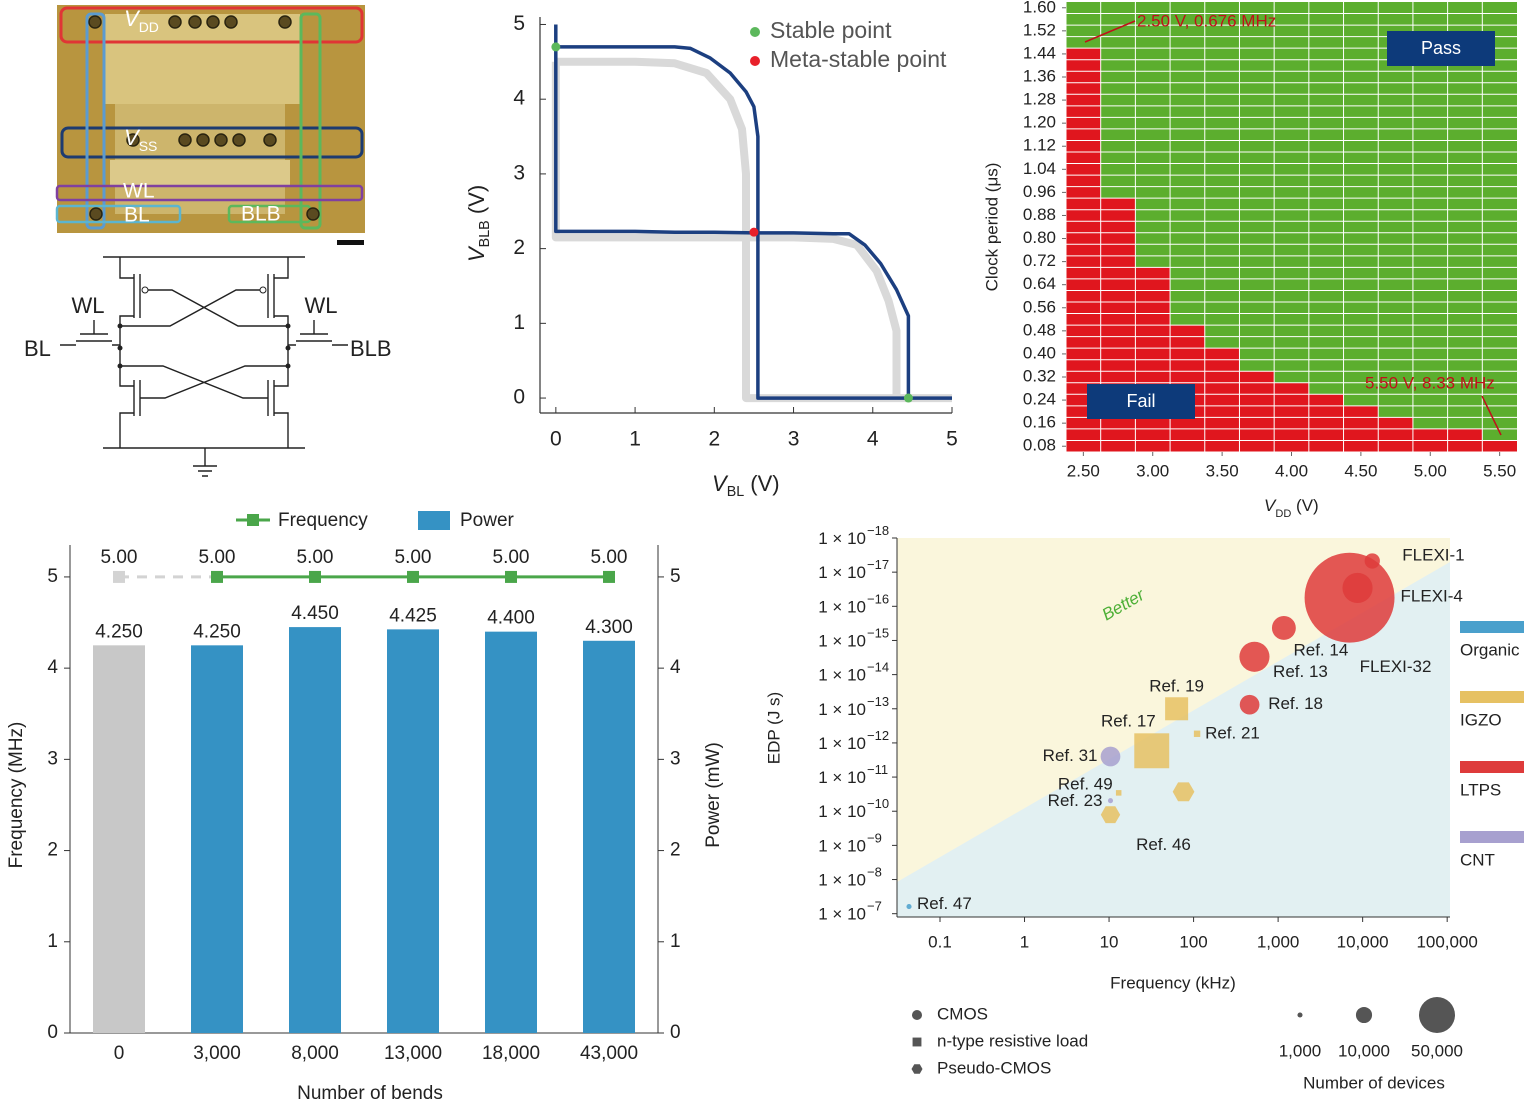  Describe the element at coordinates (1075, 800) in the screenshot. I see `point-label: Ref. 23` at that location.